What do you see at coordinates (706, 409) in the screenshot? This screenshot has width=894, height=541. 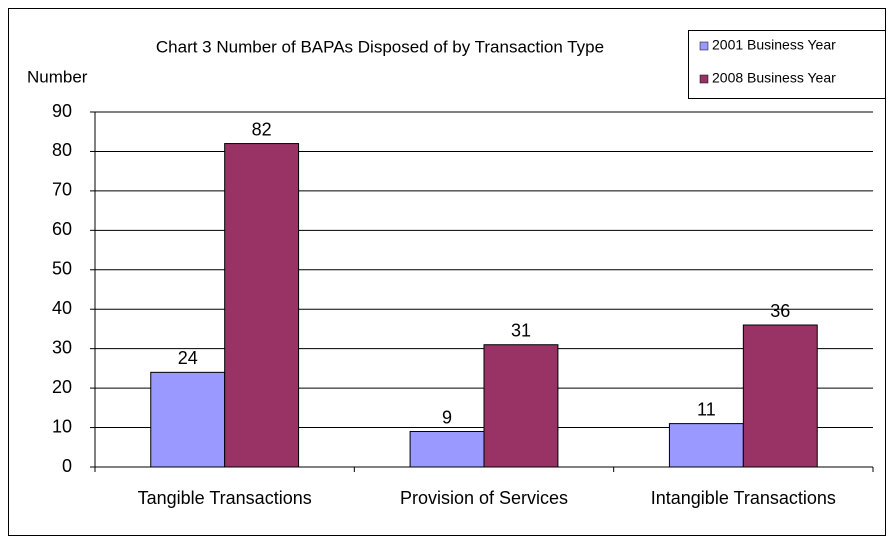 I see `data-label: 11` at bounding box center [706, 409].